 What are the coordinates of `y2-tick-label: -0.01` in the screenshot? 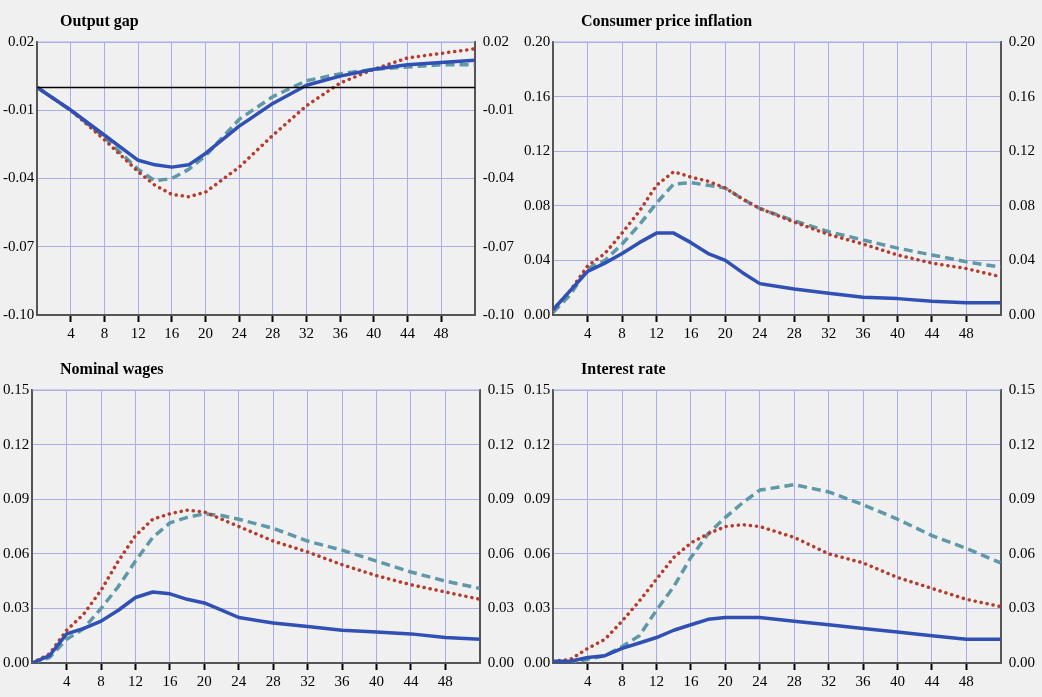 It's located at (498, 109).